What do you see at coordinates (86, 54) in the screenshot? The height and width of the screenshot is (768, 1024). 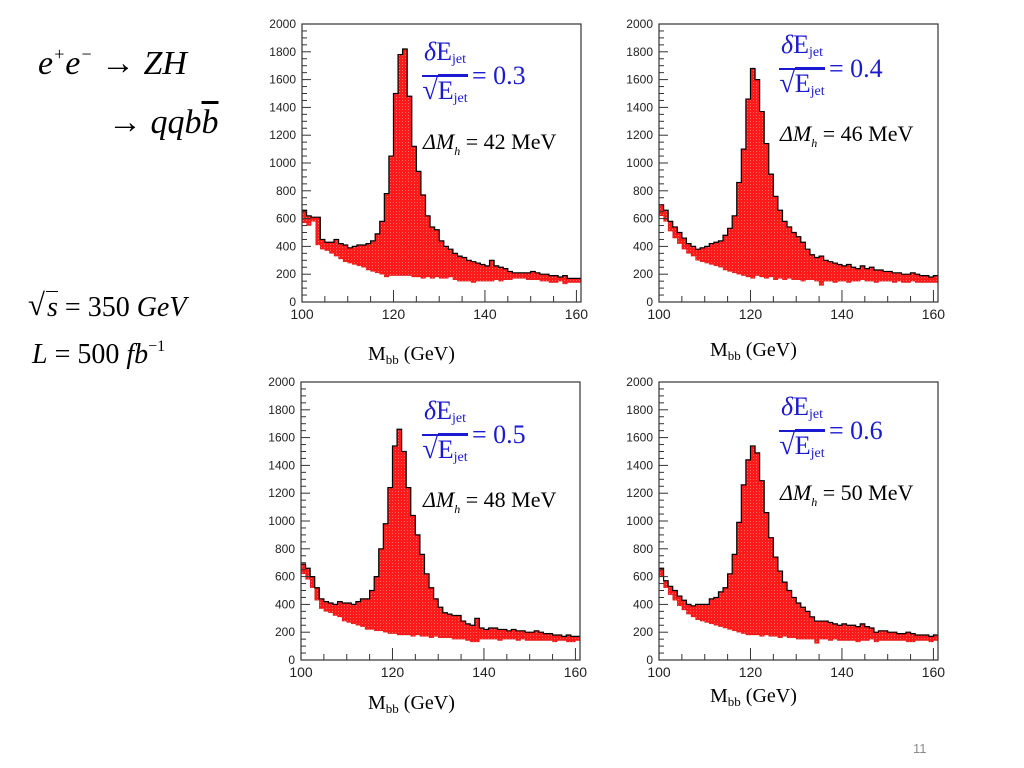 I see `electron-charge: −` at bounding box center [86, 54].